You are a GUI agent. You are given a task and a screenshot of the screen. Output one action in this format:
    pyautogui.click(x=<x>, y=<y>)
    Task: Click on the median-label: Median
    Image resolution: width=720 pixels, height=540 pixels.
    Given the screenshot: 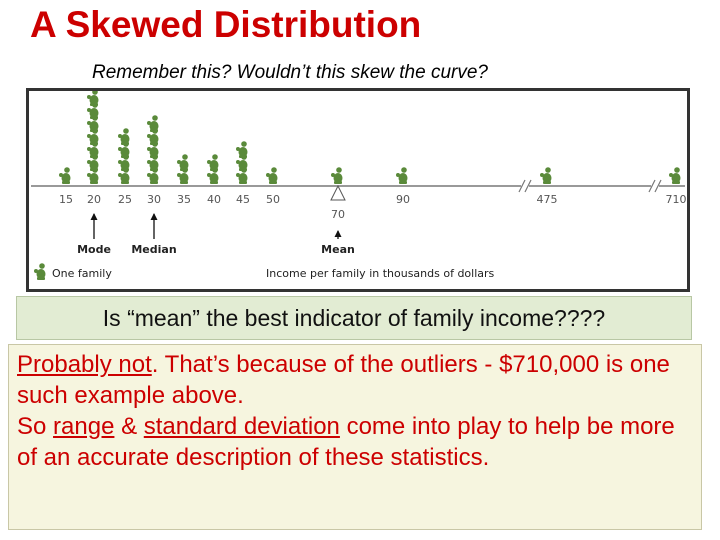 What is the action you would take?
    pyautogui.click(x=153, y=249)
    